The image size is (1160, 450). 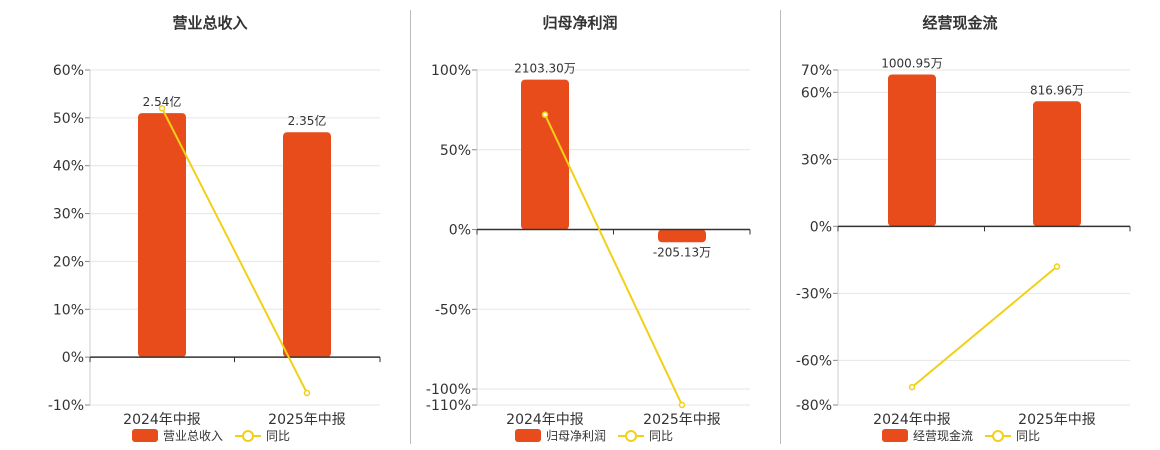 I want to click on y-tick-label: 100%, so click(x=451, y=71).